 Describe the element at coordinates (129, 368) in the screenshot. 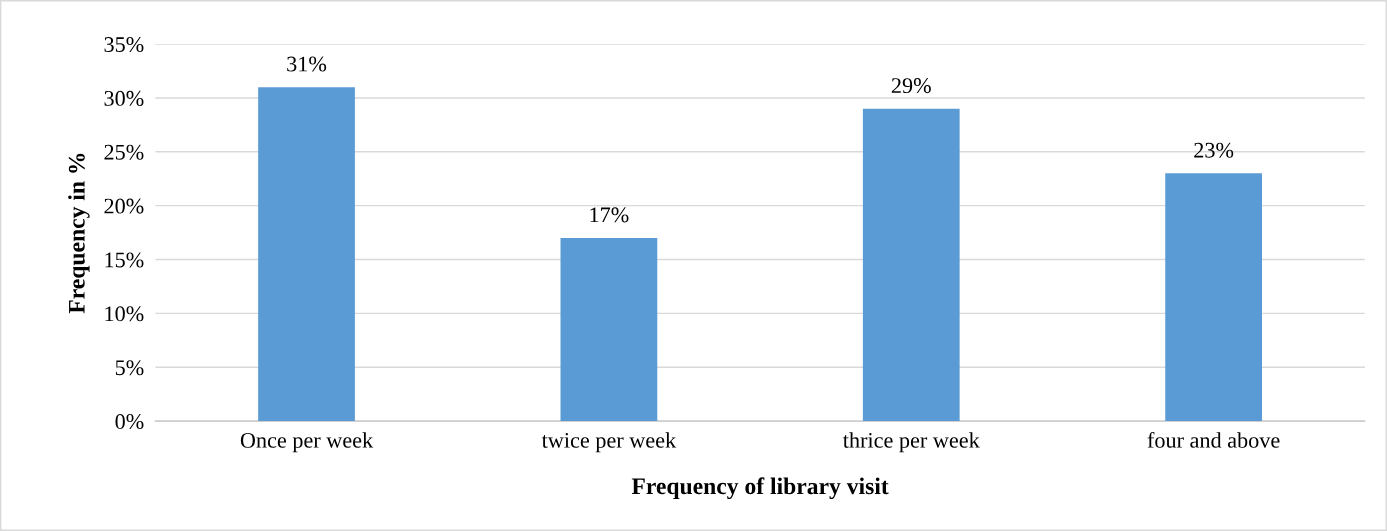

I see `y-tick-label: 5%` at that location.